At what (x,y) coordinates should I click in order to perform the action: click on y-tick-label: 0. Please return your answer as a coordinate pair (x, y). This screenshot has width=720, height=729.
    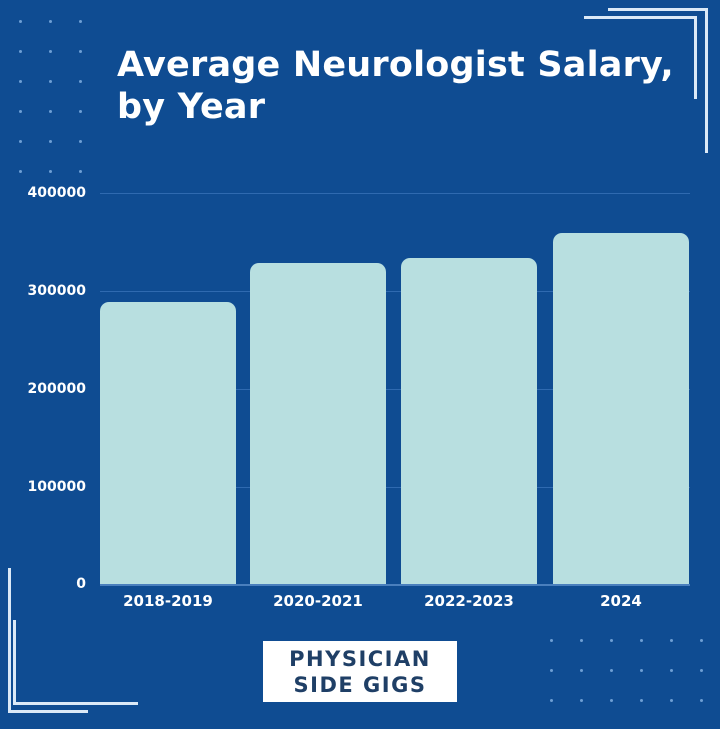
    Looking at the image, I should click on (81, 584).